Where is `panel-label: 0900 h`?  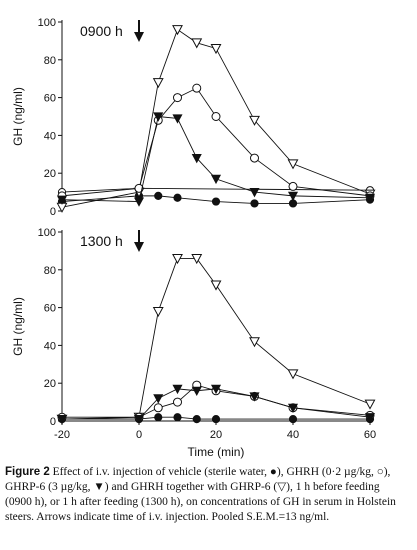 panel-label: 0900 h is located at coordinates (101, 31).